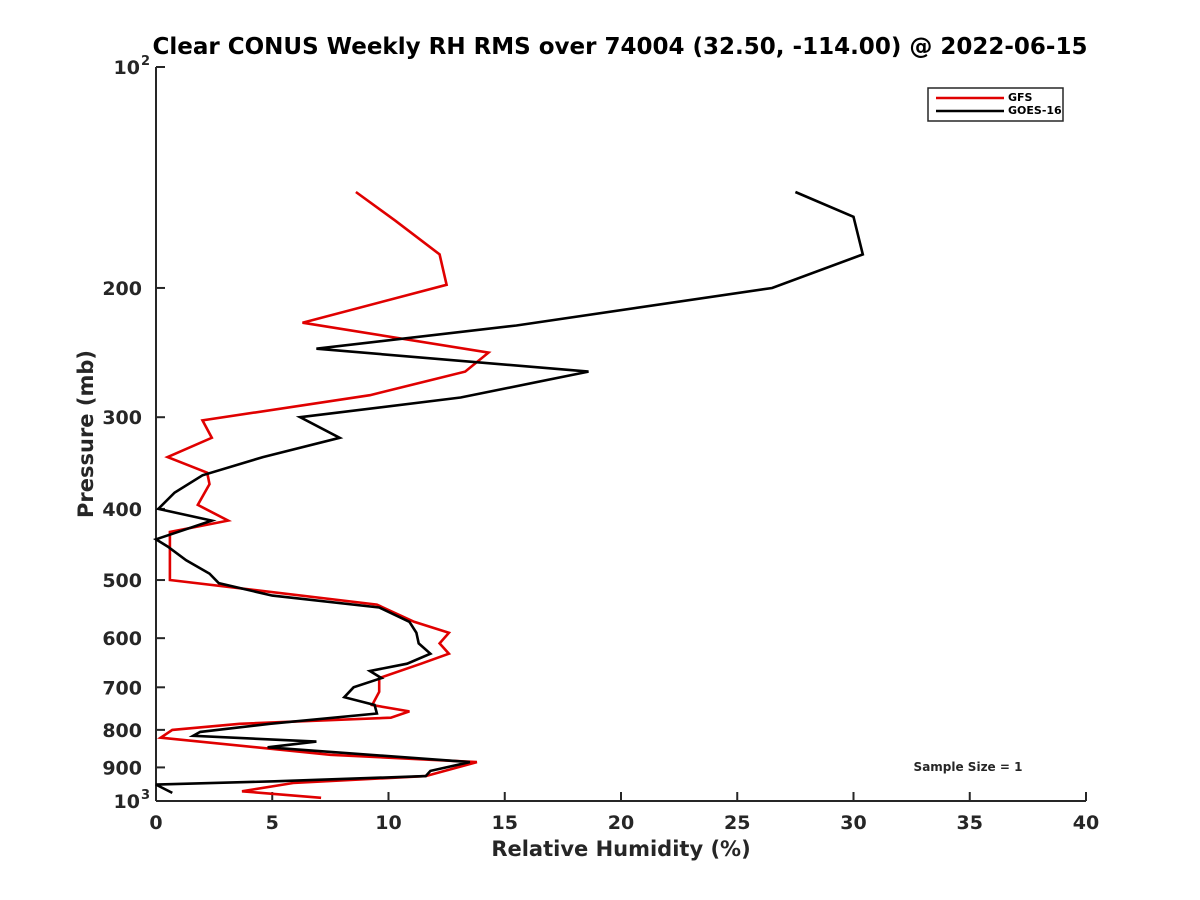 The image size is (1200, 900). Describe the element at coordinates (853, 823) in the screenshot. I see `x-tick-label: 30` at that location.